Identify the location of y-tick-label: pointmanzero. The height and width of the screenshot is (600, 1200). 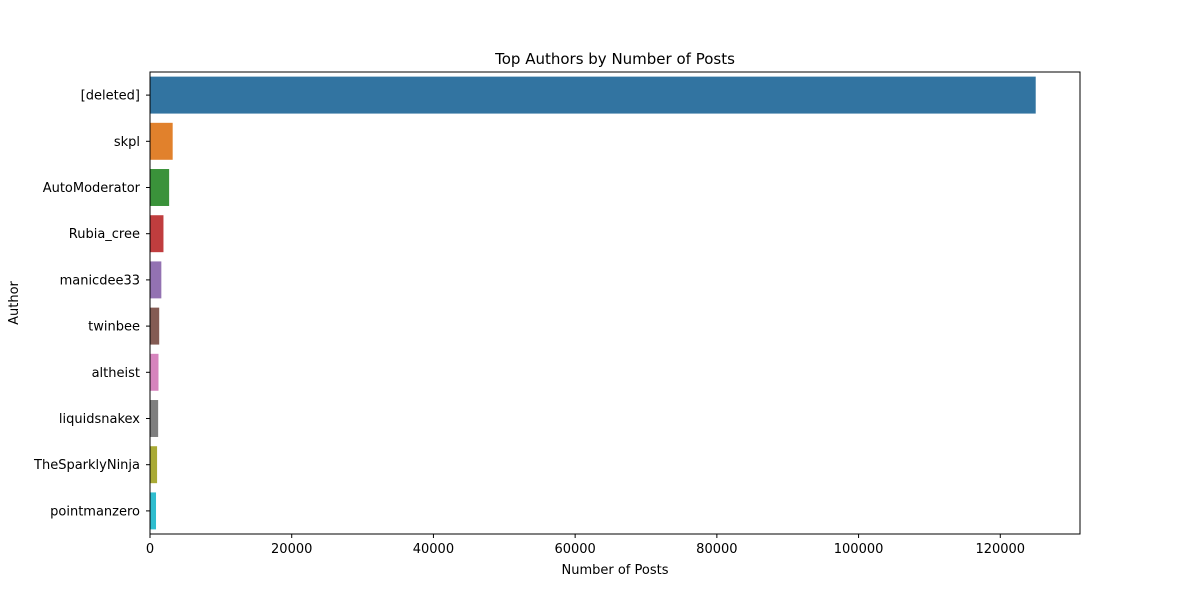
(95, 511).